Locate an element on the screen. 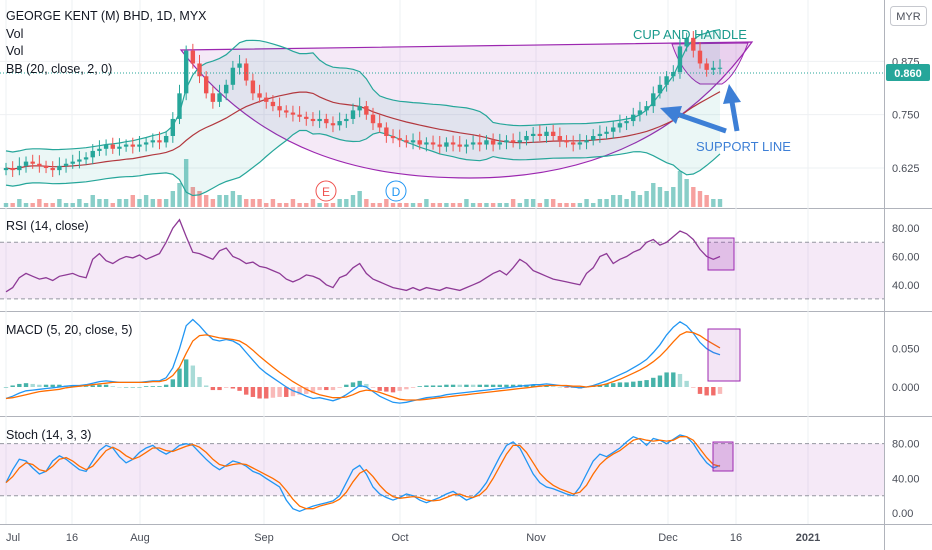 This screenshot has height=550, width=932. macd-tick-label: 0.000 is located at coordinates (906, 388).